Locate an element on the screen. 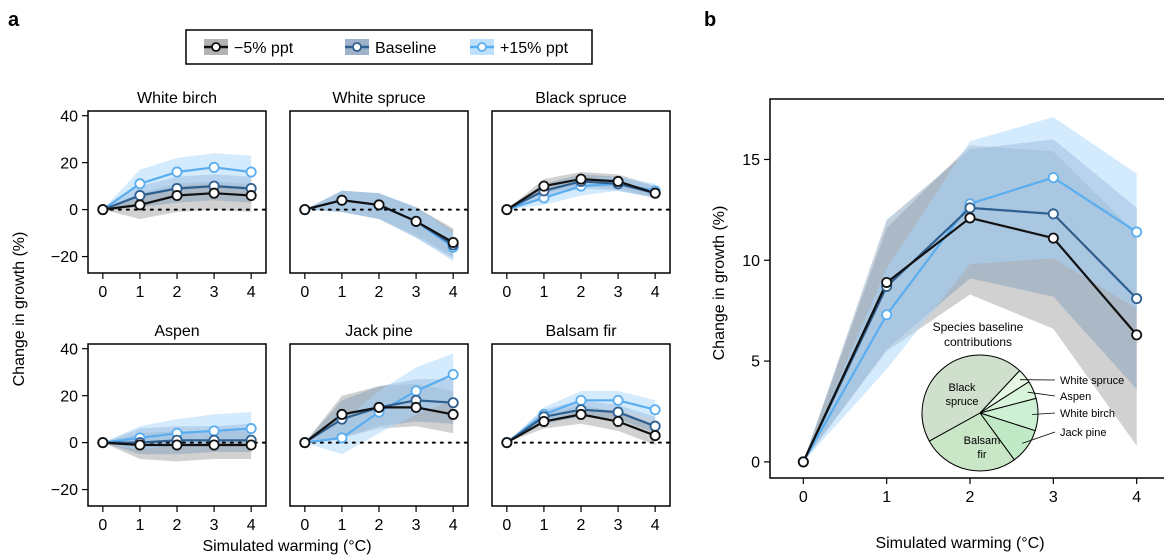 This screenshot has height=555, width=1164. panel-title: Jack pine is located at coordinates (379, 331).